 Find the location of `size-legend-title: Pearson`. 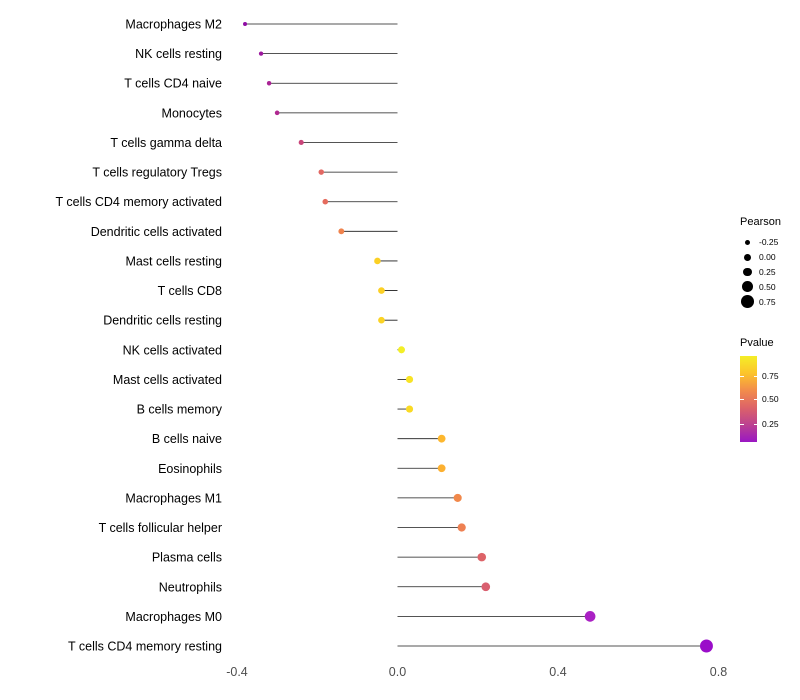

size-legend-title: Pearson is located at coordinates (760, 222).